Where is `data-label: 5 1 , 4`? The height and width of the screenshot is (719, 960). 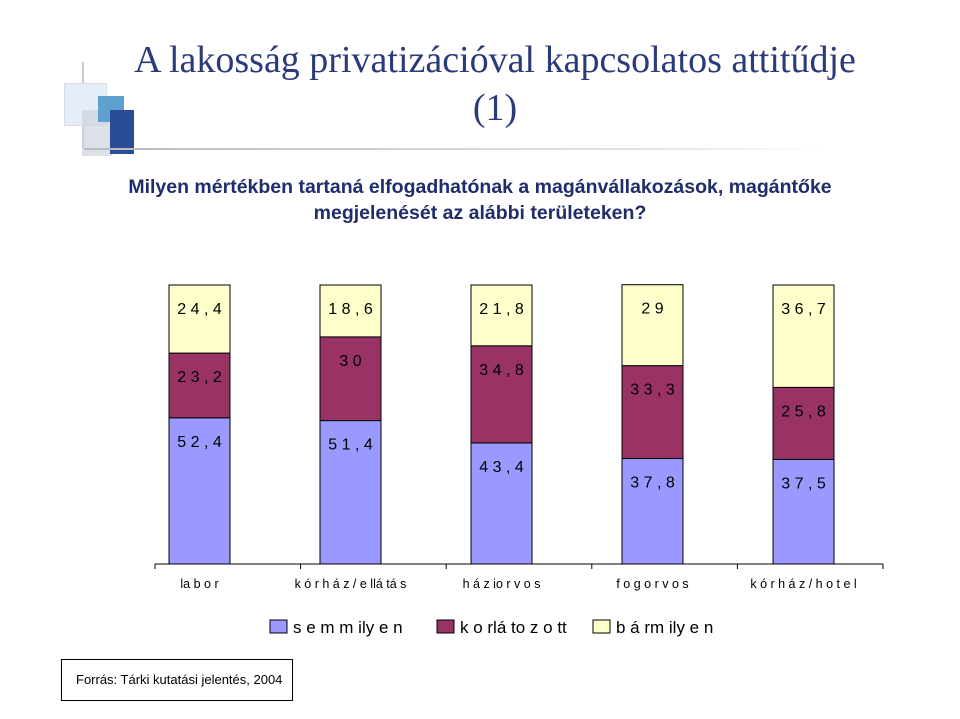
data-label: 5 1 , 4 is located at coordinates (350, 445).